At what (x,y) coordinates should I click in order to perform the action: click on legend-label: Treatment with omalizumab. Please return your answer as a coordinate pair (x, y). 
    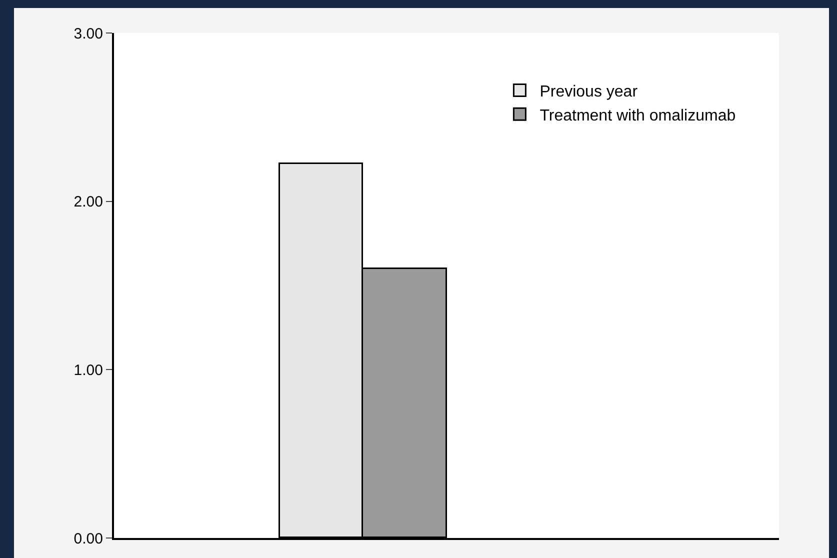
    Looking at the image, I should click on (638, 115).